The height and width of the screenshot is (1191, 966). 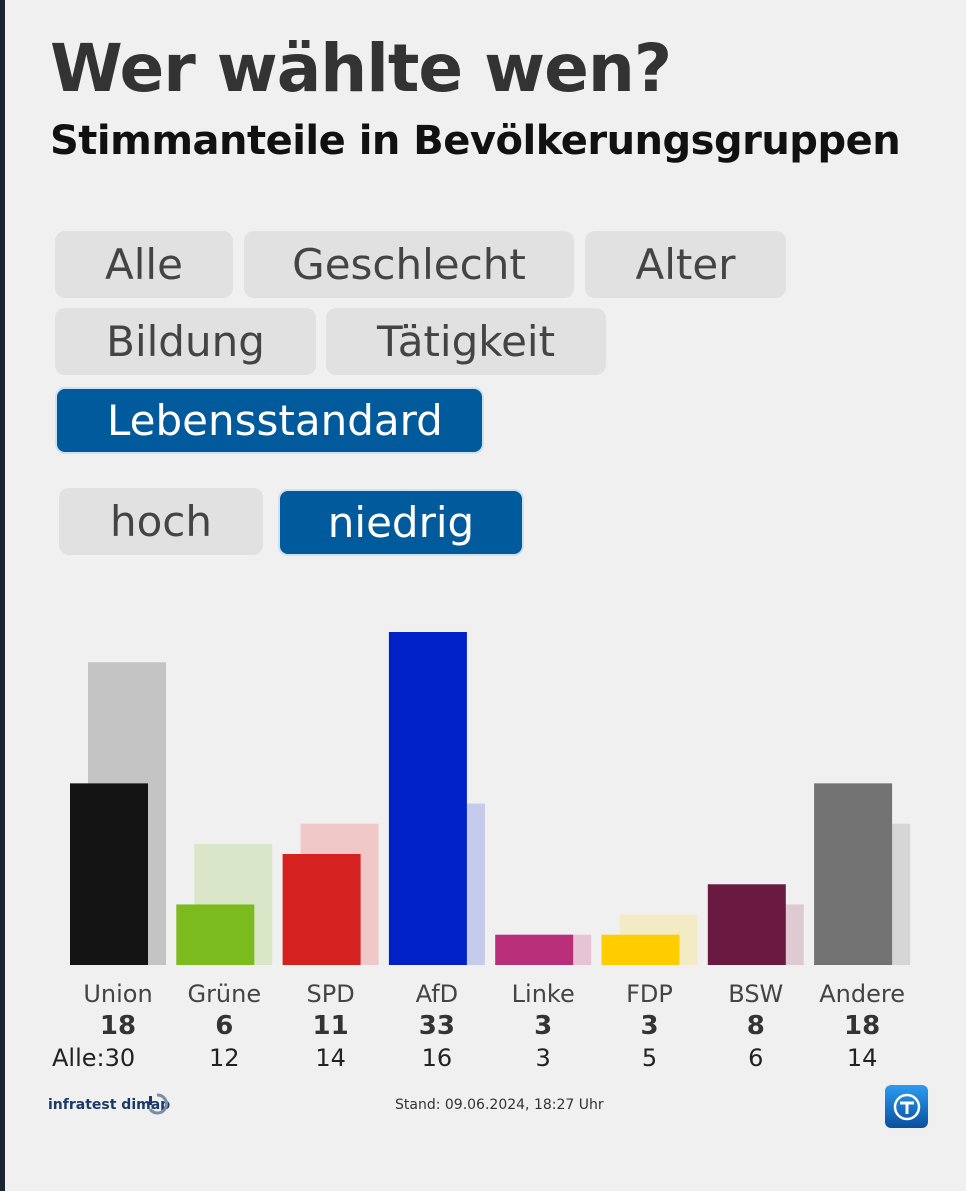 What do you see at coordinates (466, 341) in the screenshot?
I see `filter-taetigkeit-button: Tätigkeit` at bounding box center [466, 341].